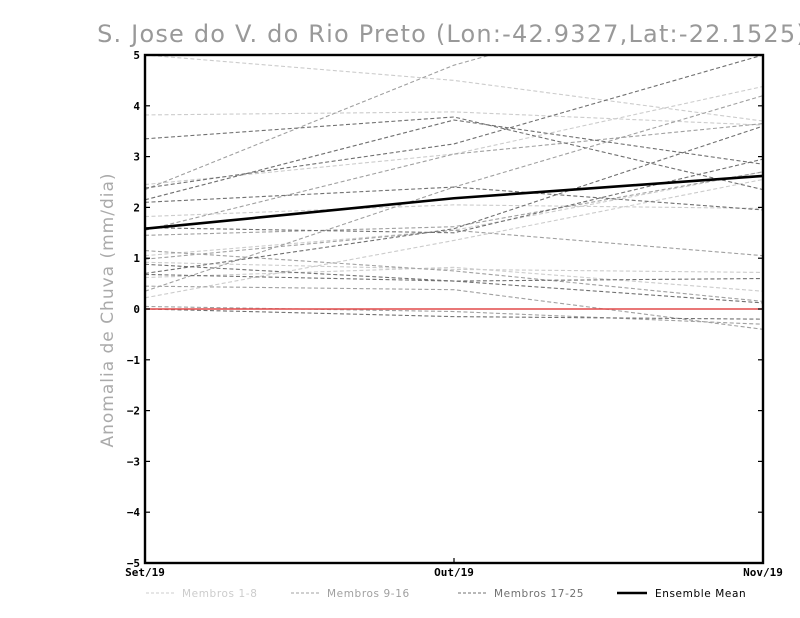 Image resolution: width=800 pixels, height=618 pixels. I want to click on legend-item-membros-1-8: Membros 1-8, so click(201, 594).